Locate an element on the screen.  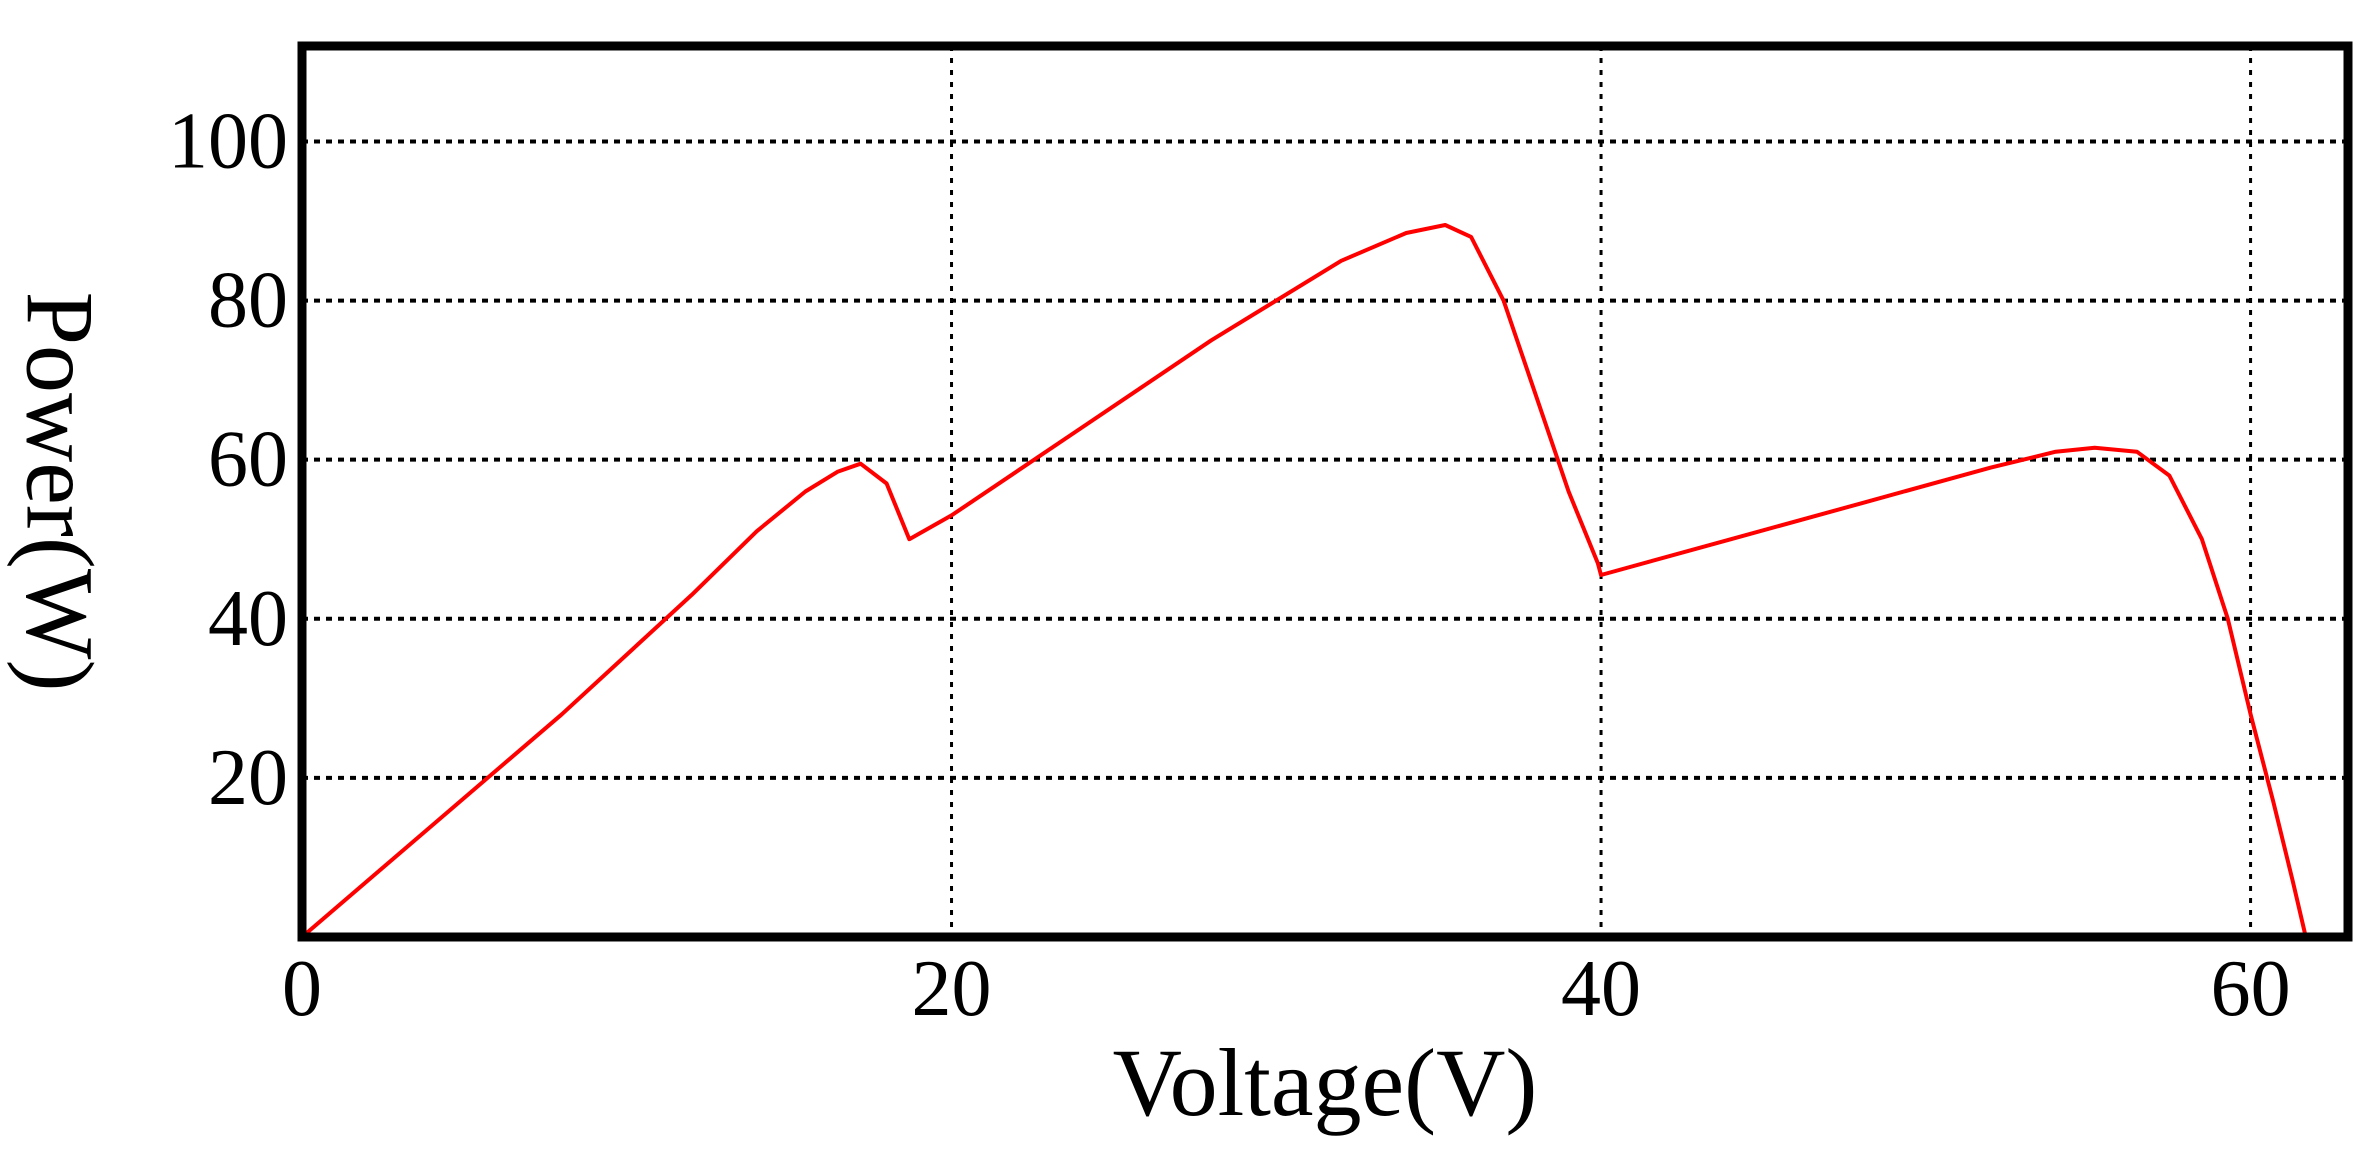
x-tick-label: 60 is located at coordinates (2251, 989).